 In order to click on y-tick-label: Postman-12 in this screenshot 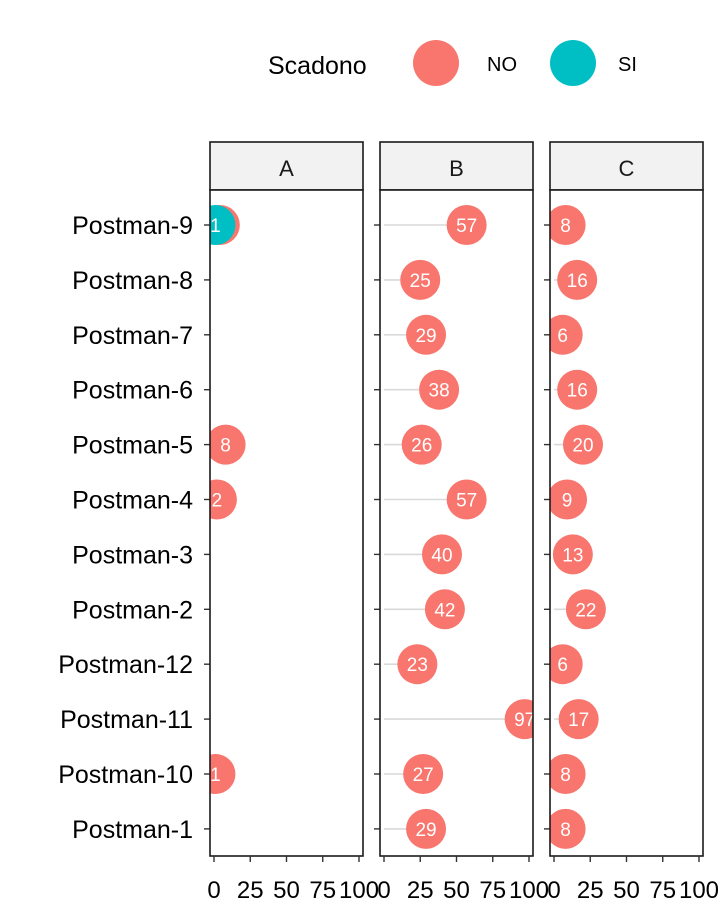, I will do `click(125, 665)`.